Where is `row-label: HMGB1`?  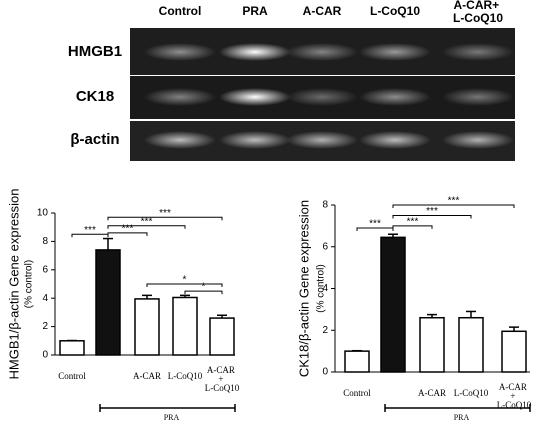
row-label: HMGB1 is located at coordinates (95, 51).